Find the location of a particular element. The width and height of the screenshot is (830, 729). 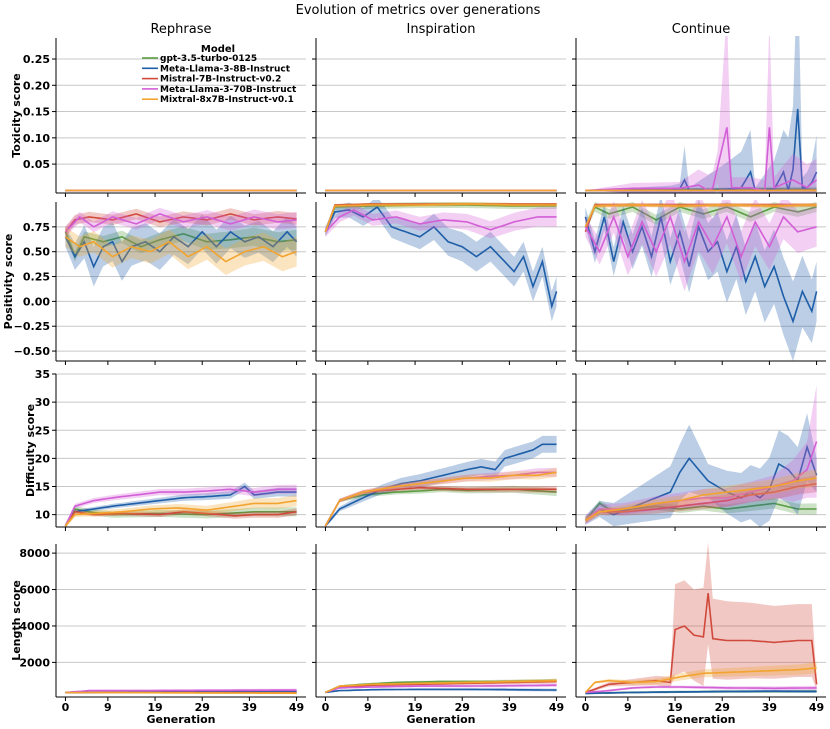

panel-length-score-inspiration: 0 9 19 29 39 49 Generation is located at coordinates (439, 635).